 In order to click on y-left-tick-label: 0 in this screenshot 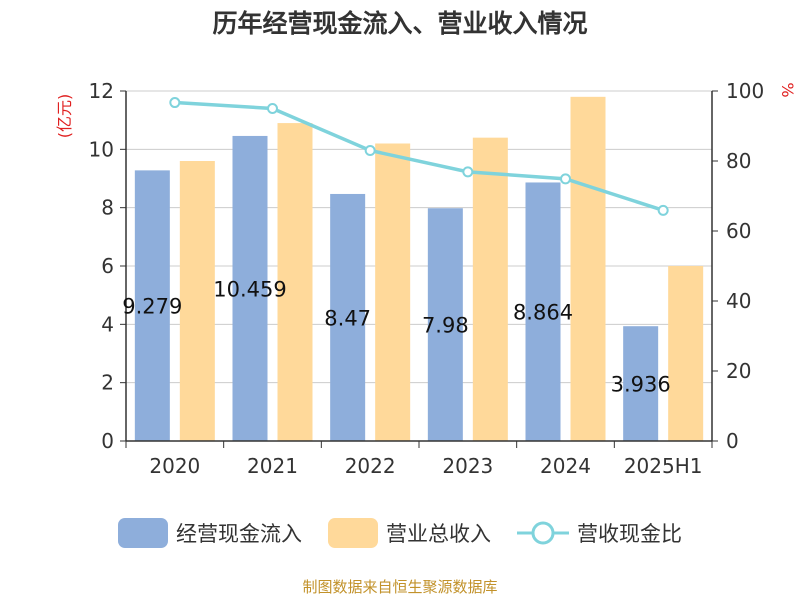, I will do `click(107, 441)`.